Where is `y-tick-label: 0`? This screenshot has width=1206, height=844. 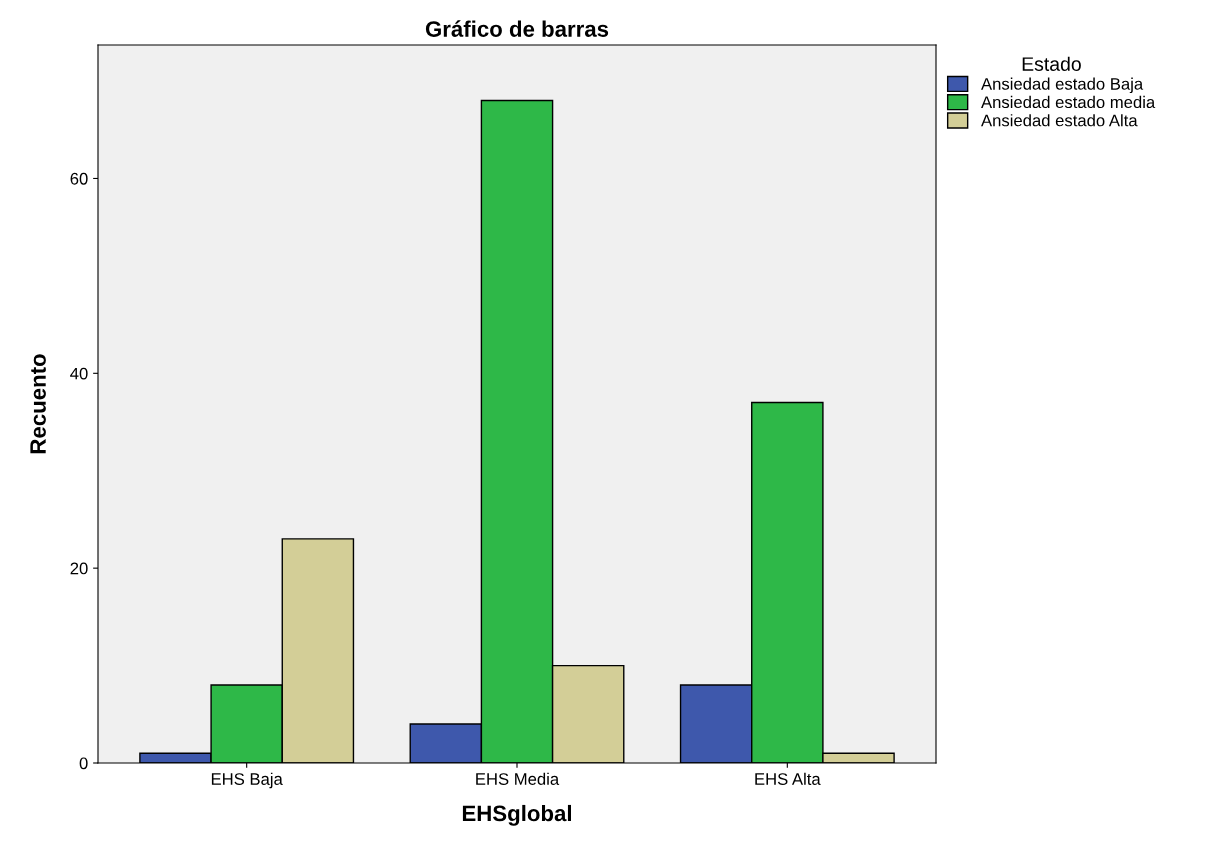
y-tick-label: 0 is located at coordinates (83, 763).